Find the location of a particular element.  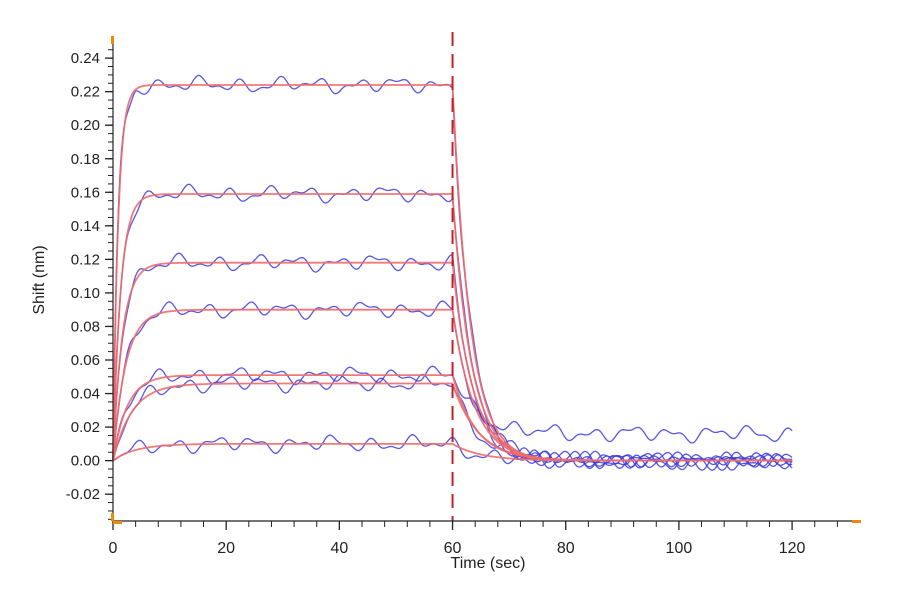

x-range-handle-left is located at coordinates (117, 522).